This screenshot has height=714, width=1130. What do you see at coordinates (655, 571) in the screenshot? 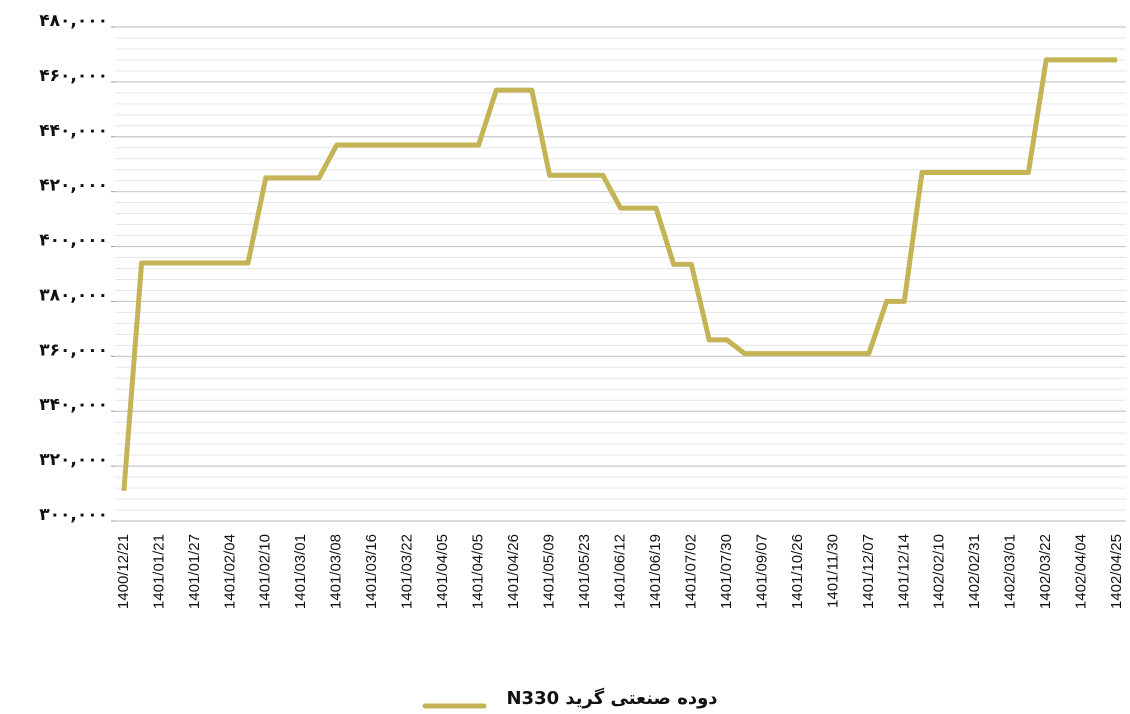
I see `x-tick-label: 1401/06/19` at bounding box center [655, 571].